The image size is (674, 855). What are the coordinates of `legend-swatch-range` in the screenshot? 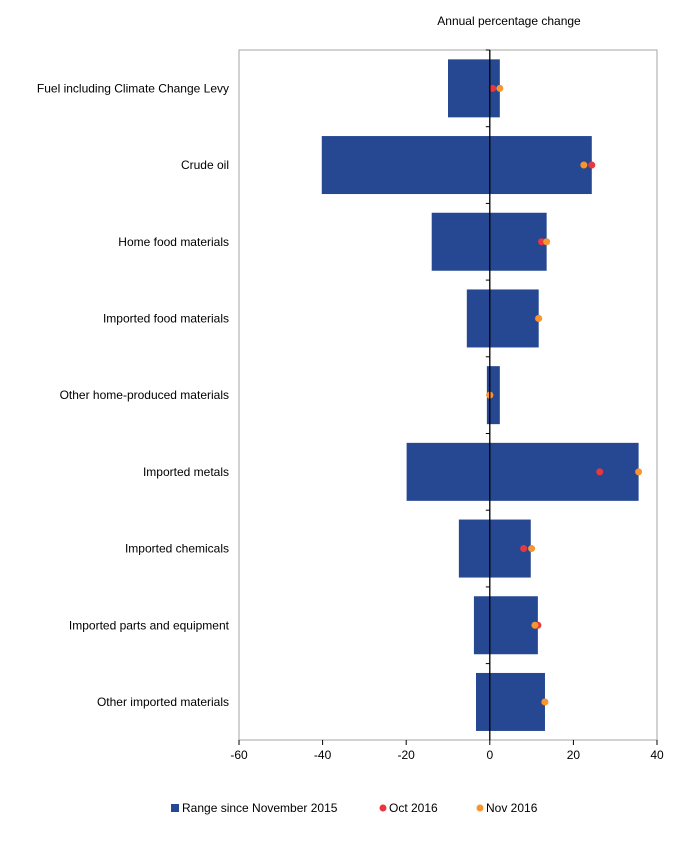 It's located at (175, 808).